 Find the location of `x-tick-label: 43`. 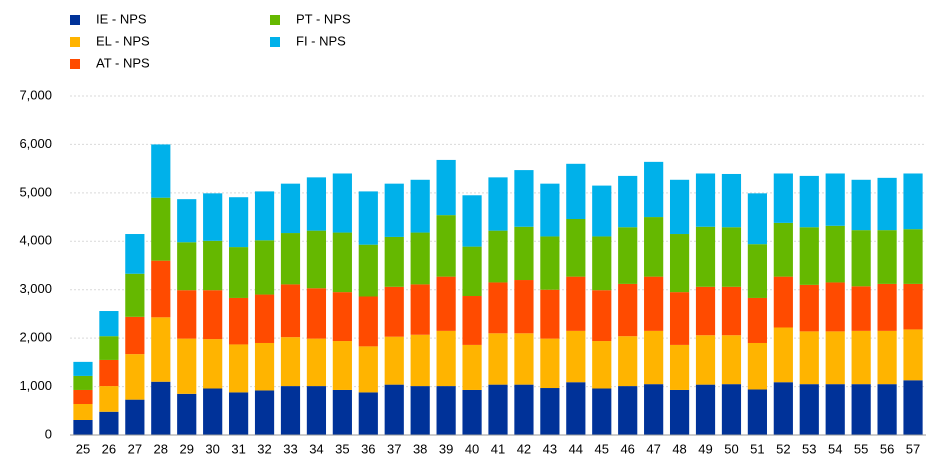

x-tick-label: 43 is located at coordinates (550, 448).